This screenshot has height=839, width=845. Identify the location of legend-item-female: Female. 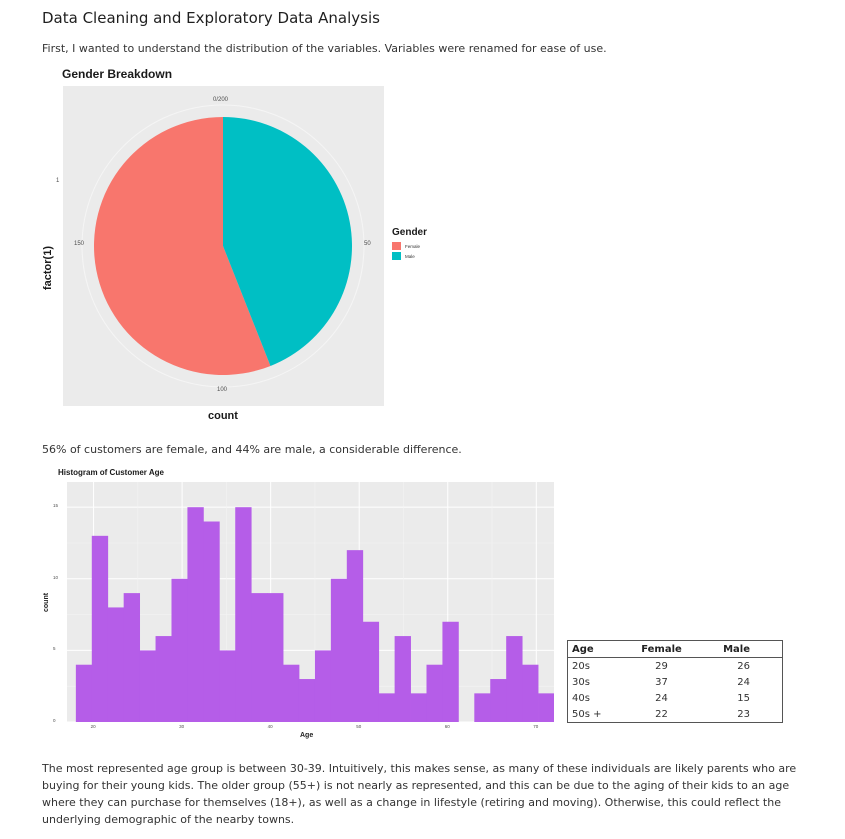
(409, 246).